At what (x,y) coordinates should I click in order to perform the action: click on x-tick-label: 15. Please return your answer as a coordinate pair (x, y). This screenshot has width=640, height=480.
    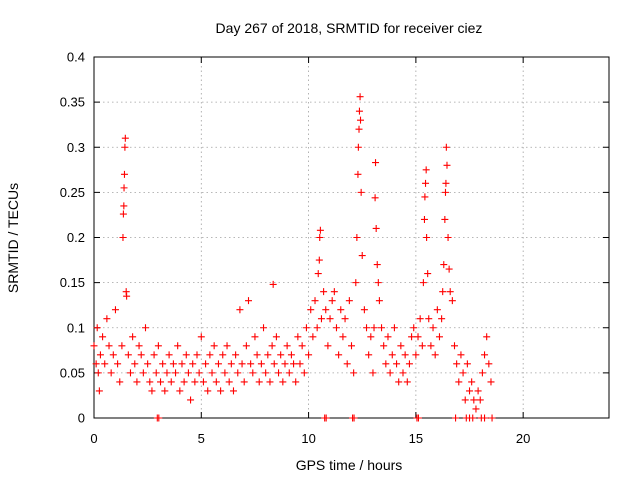
    Looking at the image, I should click on (416, 438).